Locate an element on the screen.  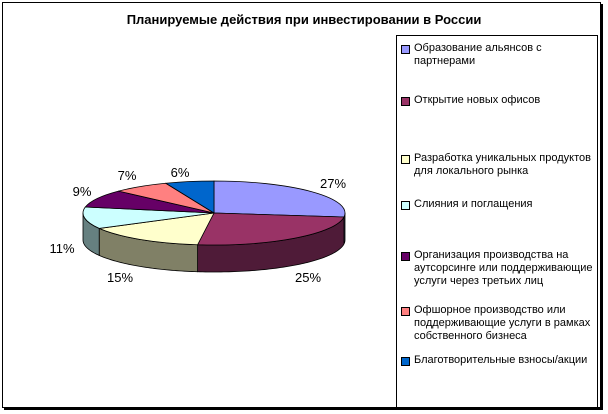
data-label: 11% is located at coordinates (61, 248).